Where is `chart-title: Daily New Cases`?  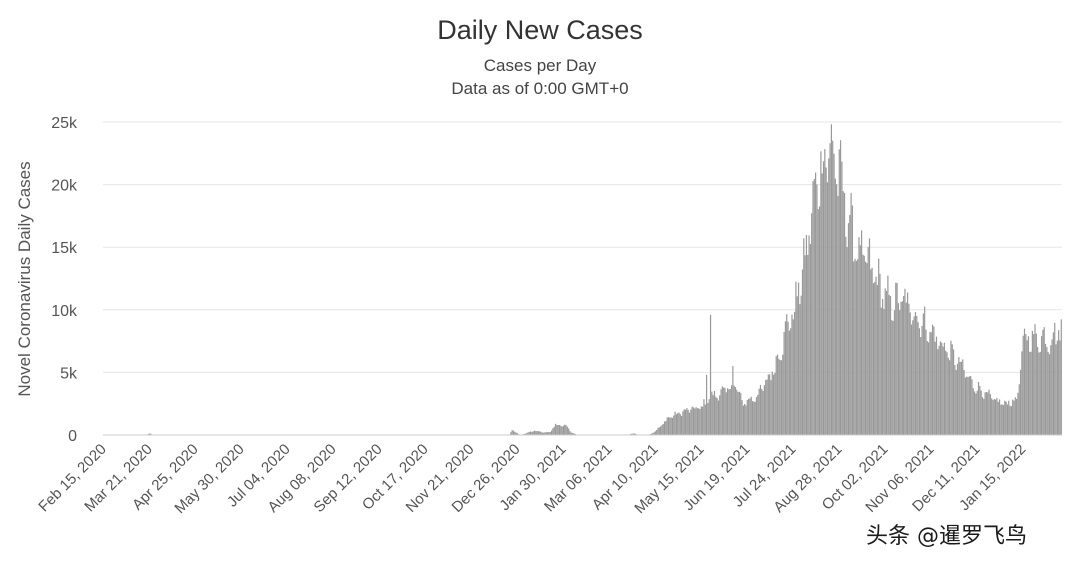 chart-title: Daily New Cases is located at coordinates (540, 30).